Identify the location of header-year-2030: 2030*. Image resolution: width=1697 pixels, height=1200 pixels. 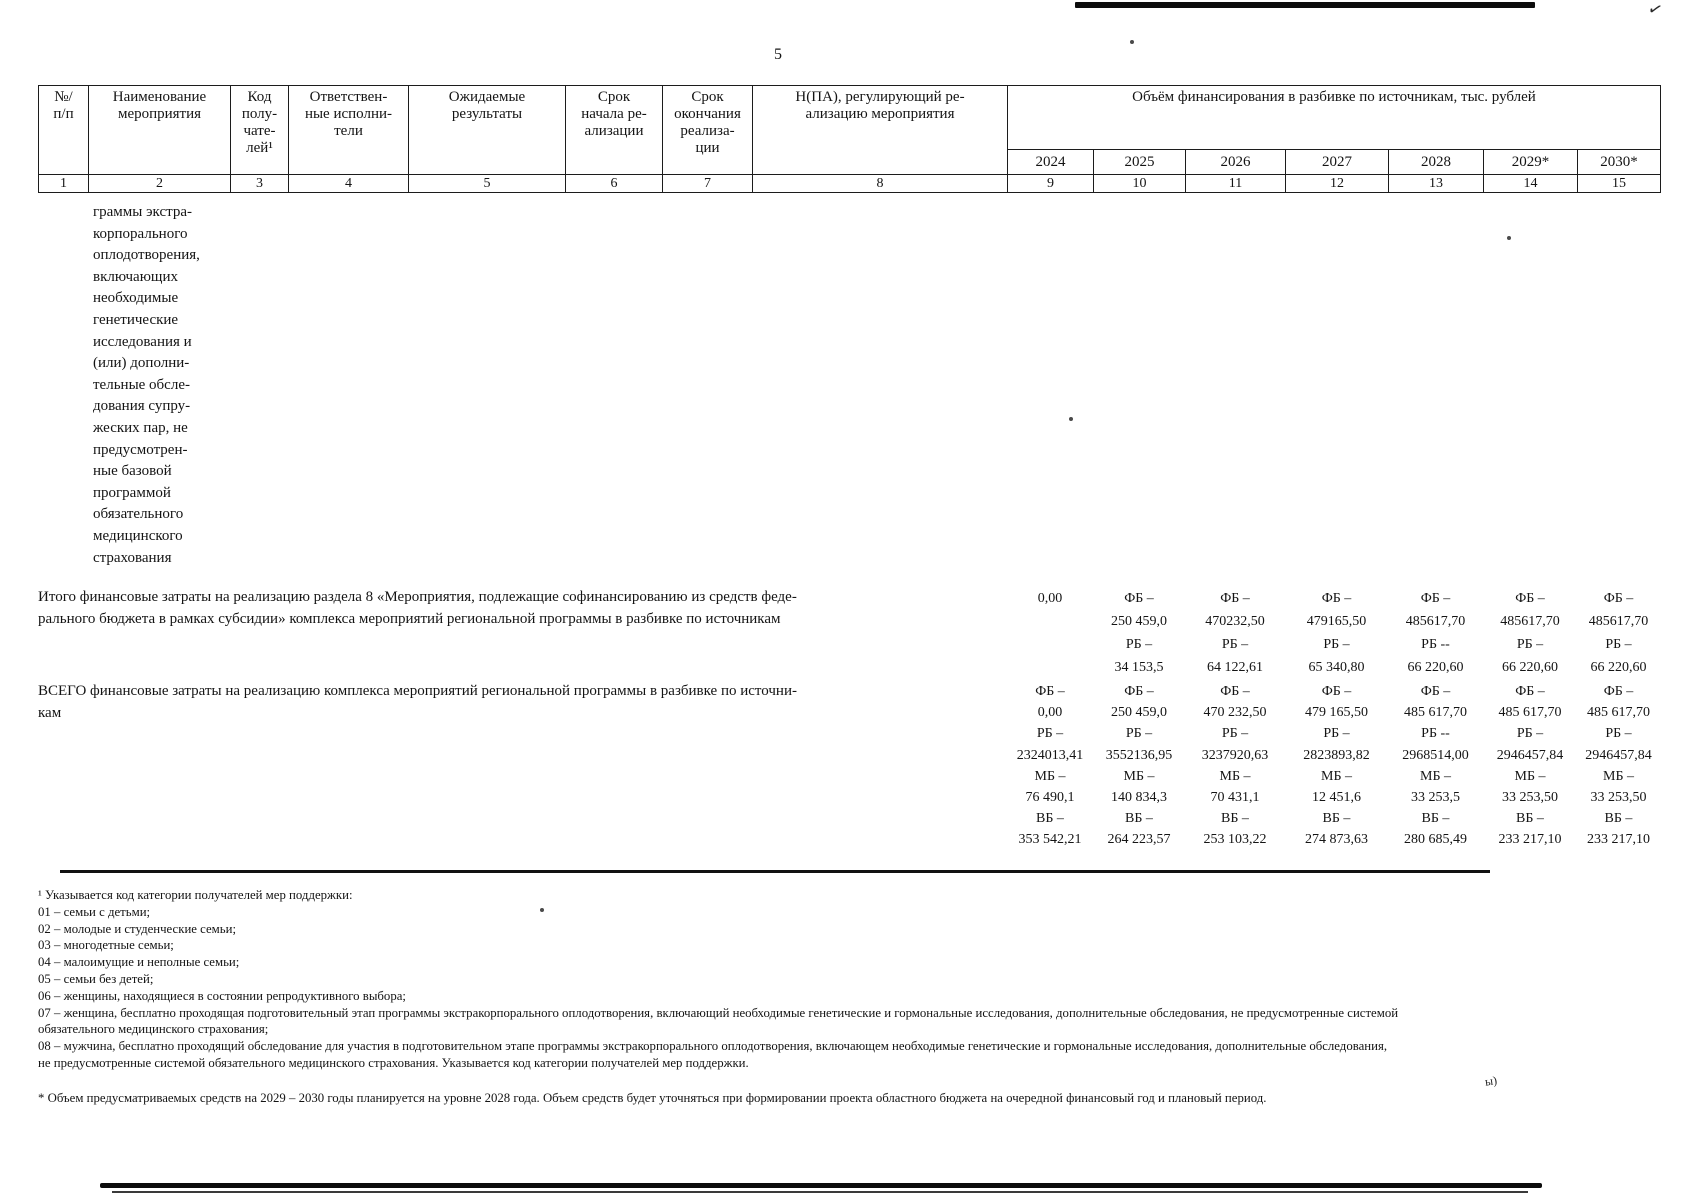
(1619, 162).